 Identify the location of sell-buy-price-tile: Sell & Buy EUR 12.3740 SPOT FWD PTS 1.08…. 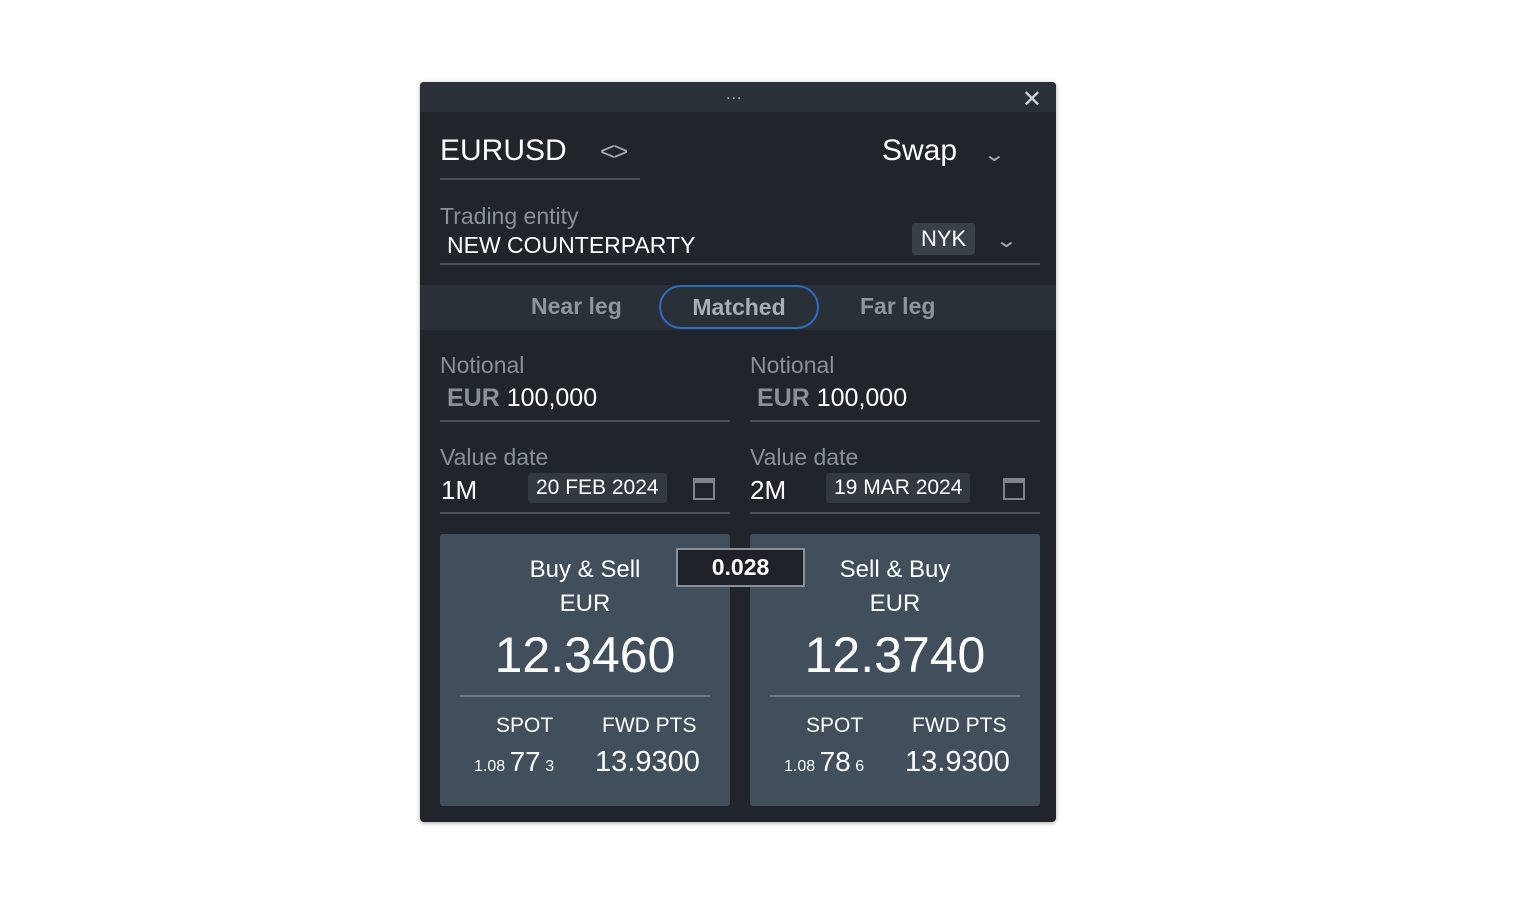
(895, 670).